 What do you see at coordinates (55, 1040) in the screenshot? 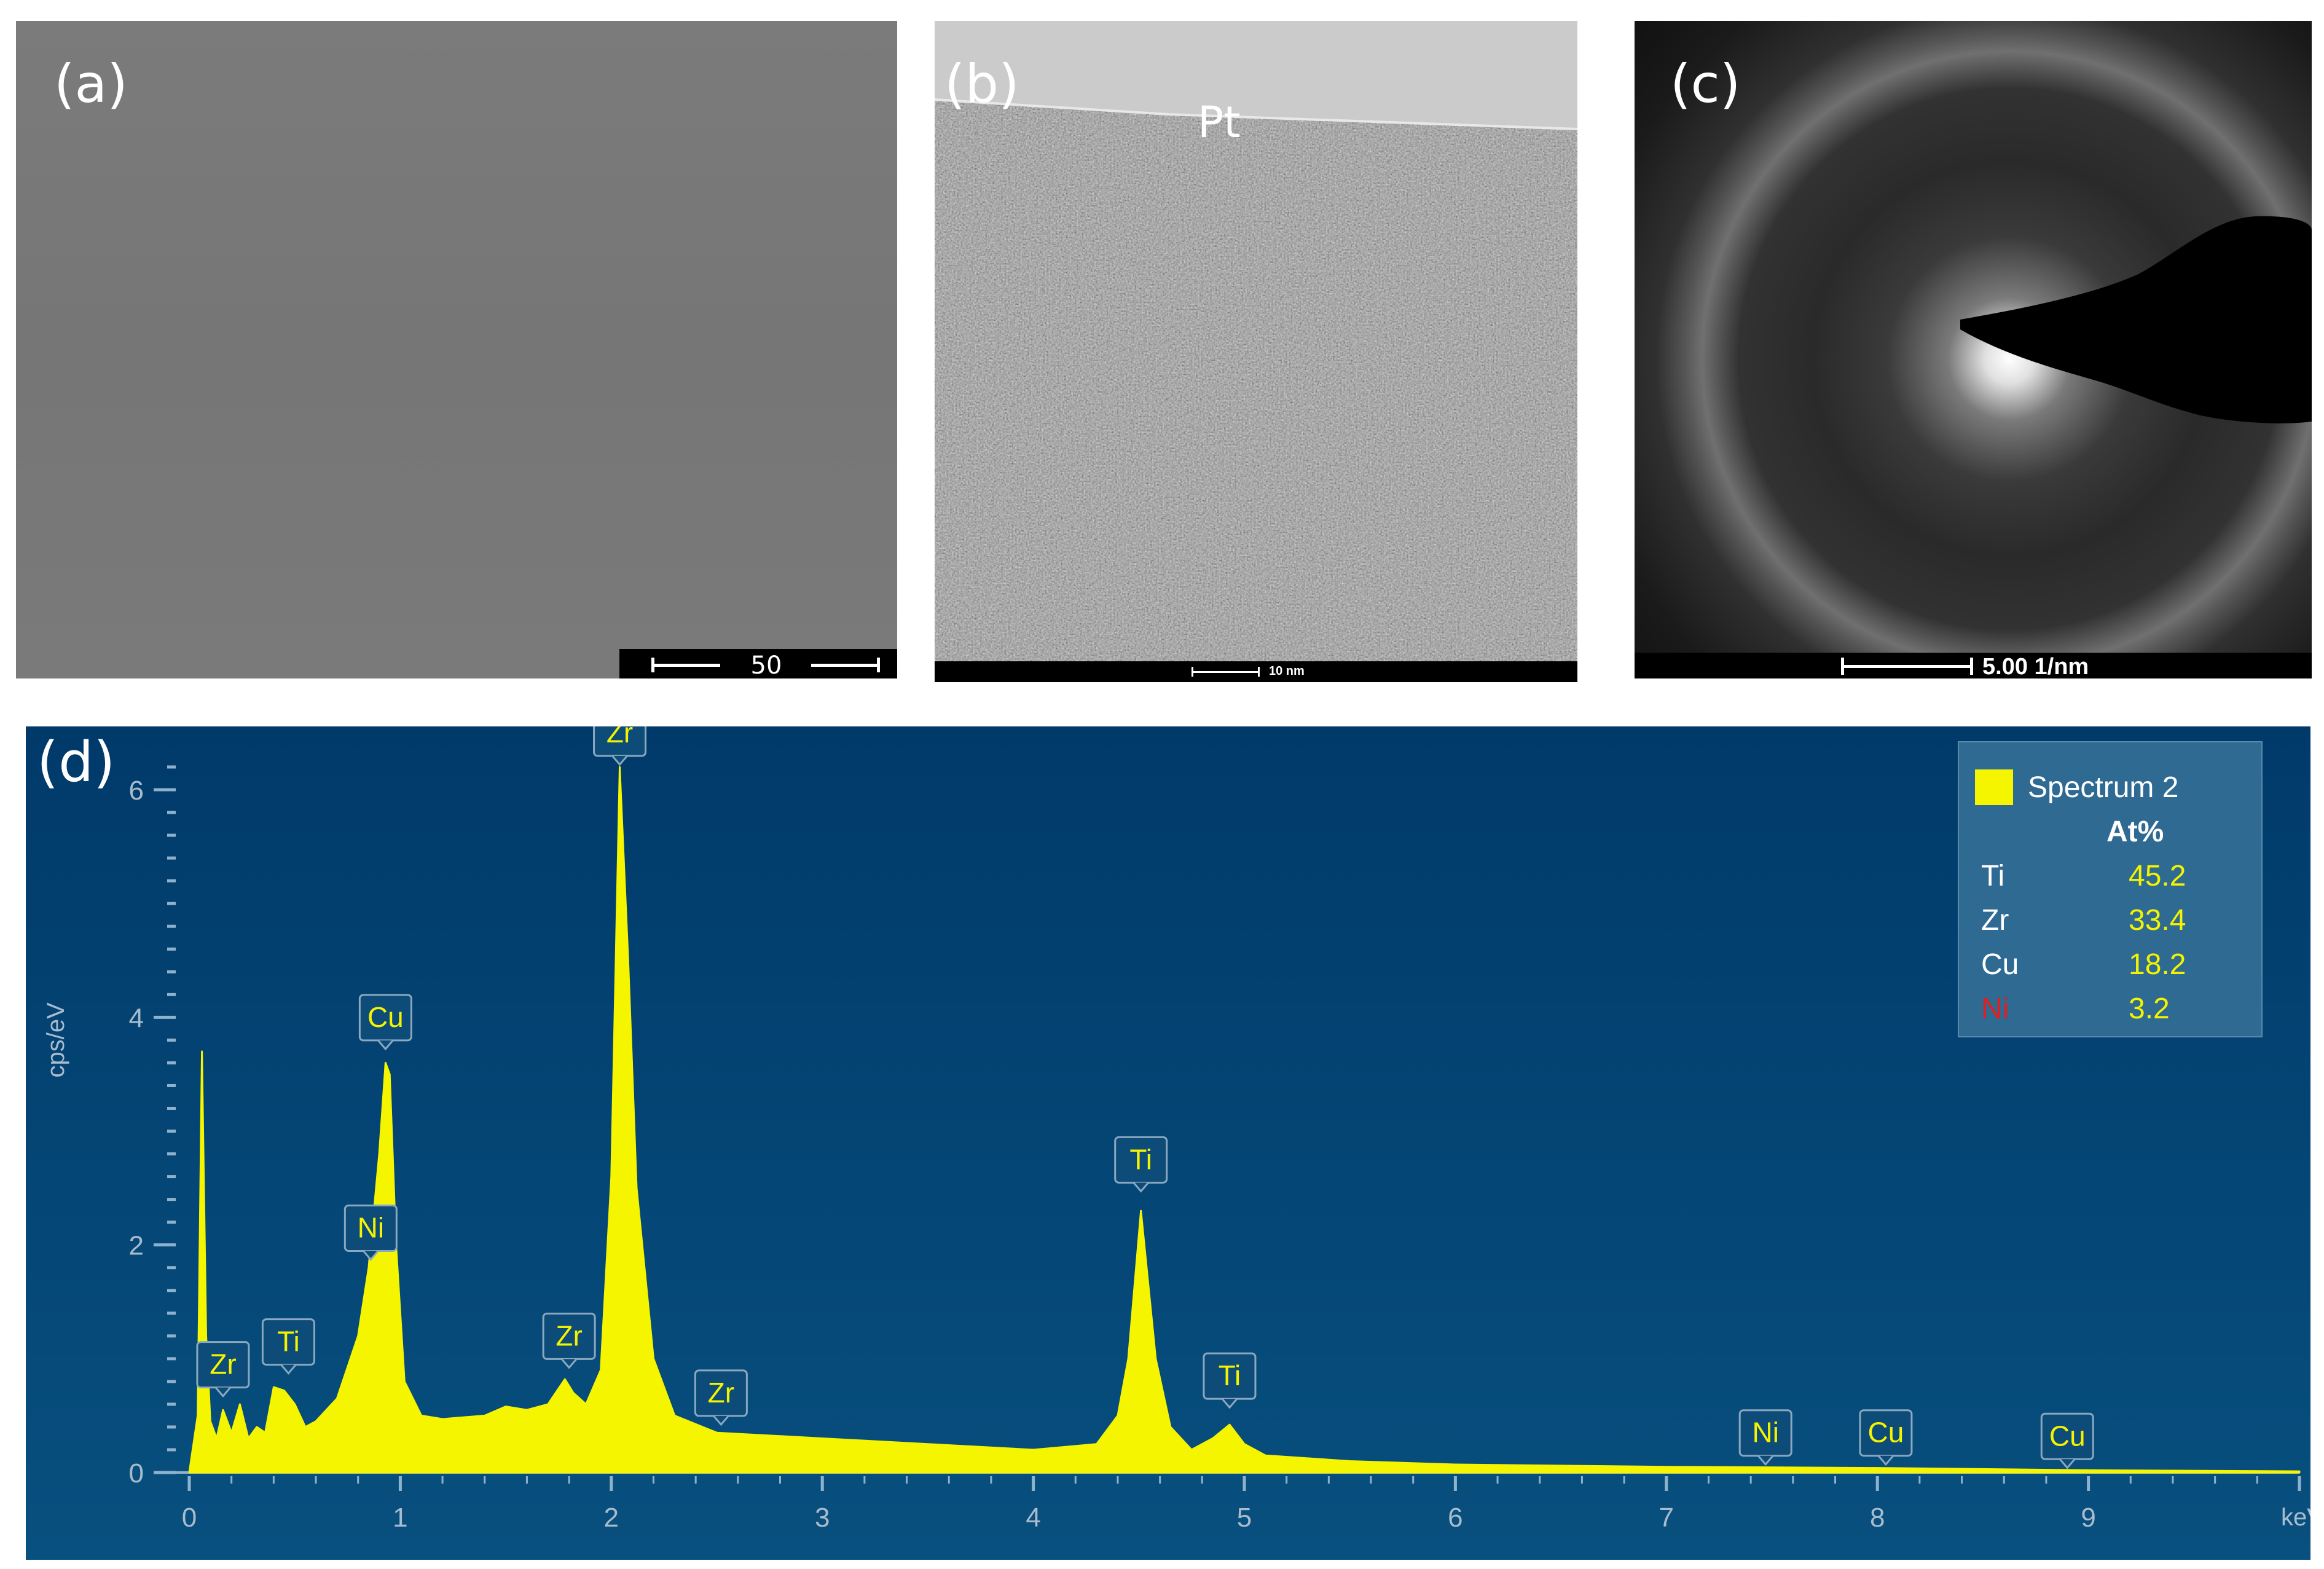
I see `y-axis-title: cps/eV` at bounding box center [55, 1040].